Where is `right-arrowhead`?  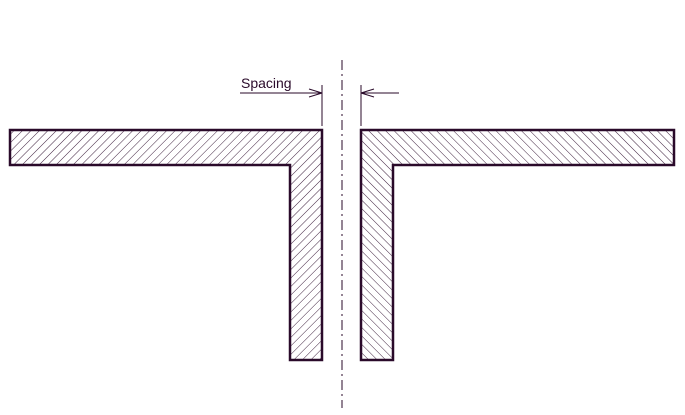 right-arrowhead is located at coordinates (367, 93).